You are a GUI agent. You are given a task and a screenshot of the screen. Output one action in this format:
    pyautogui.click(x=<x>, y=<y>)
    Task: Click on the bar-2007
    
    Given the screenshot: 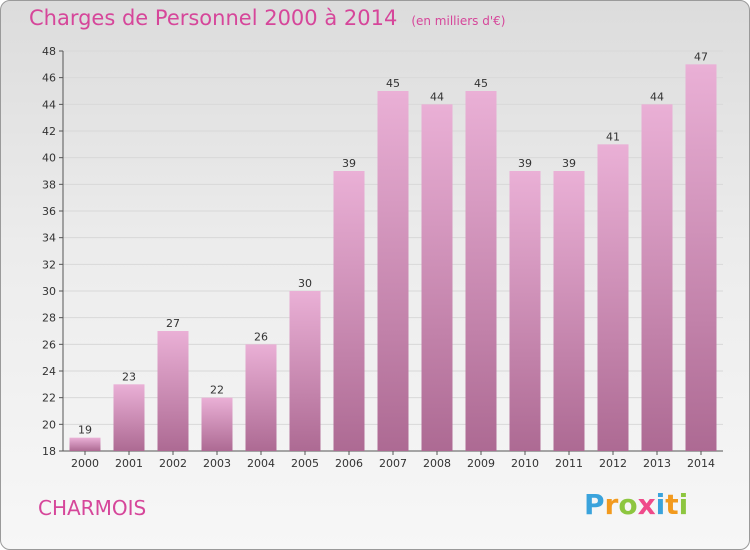 What is the action you would take?
    pyautogui.click(x=393, y=271)
    